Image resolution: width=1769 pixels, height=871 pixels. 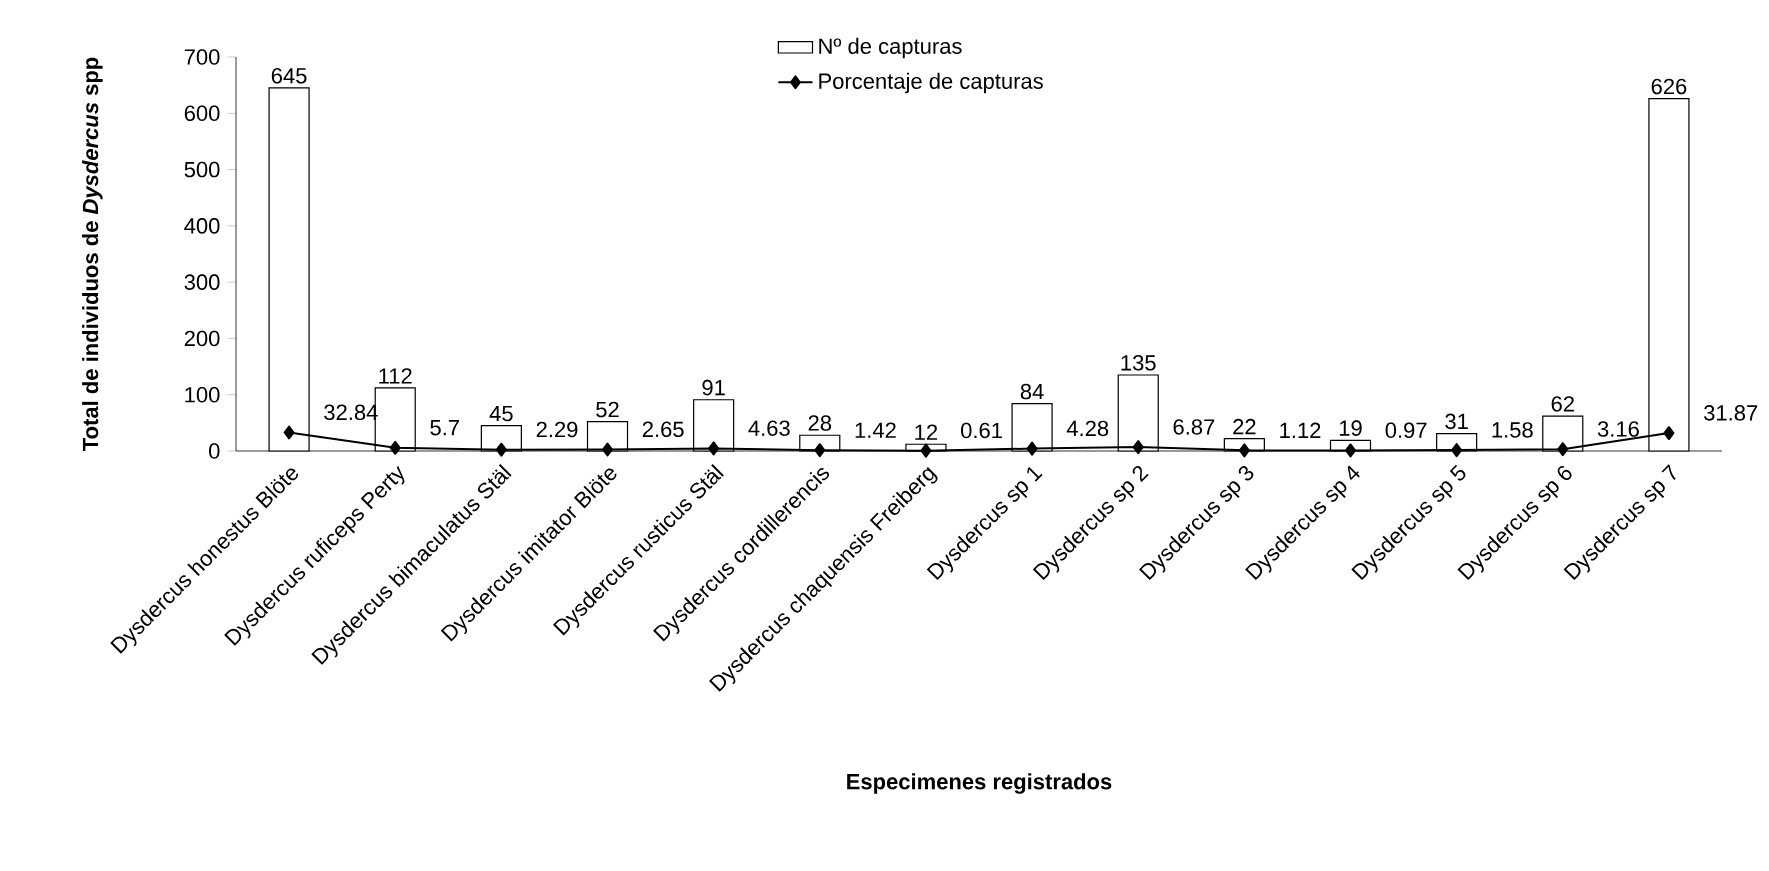 I want to click on data-label: 645, so click(x=289, y=76).